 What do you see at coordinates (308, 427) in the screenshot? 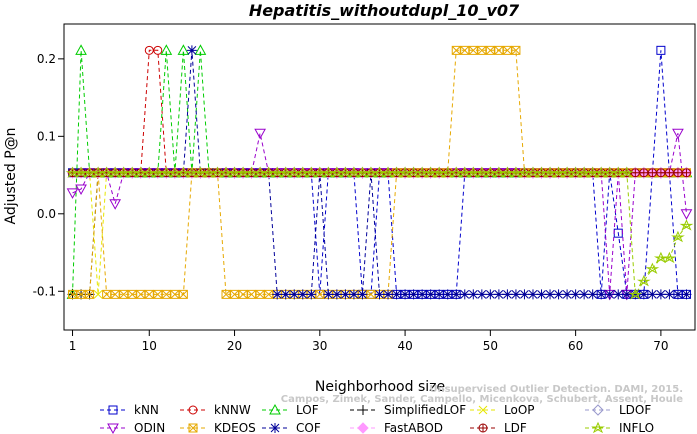
I see `legend-label: COF` at bounding box center [308, 427].